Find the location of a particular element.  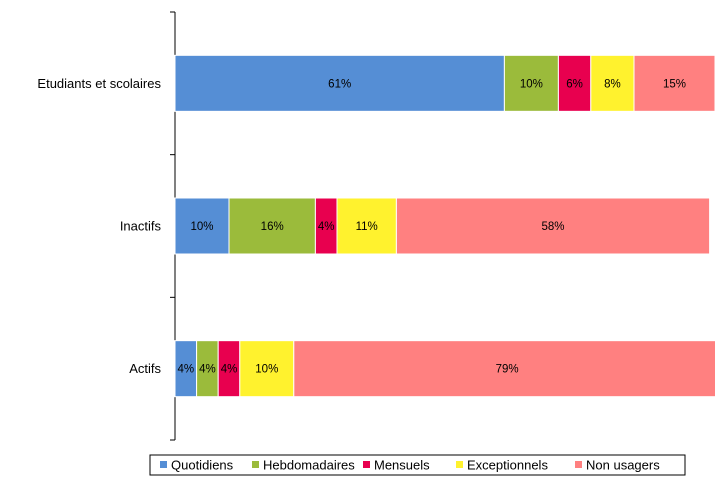

category-label-etudiants-et-scolaires: Etudiants et scolaires is located at coordinates (99, 83).